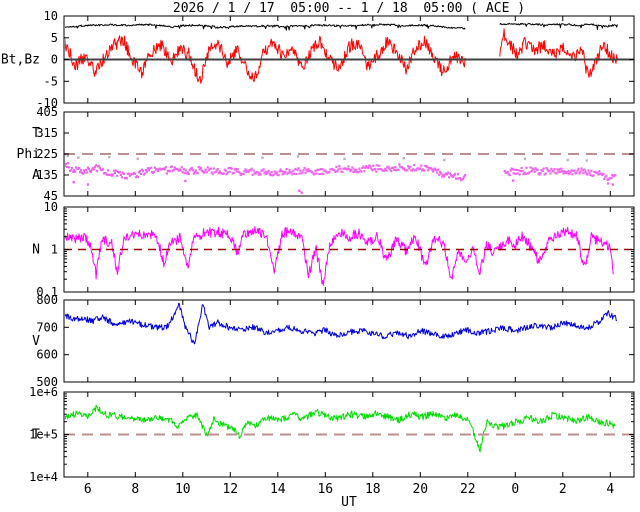  Describe the element at coordinates (43, 477) in the screenshot. I see `y-tick-label: 1e+4` at that location.